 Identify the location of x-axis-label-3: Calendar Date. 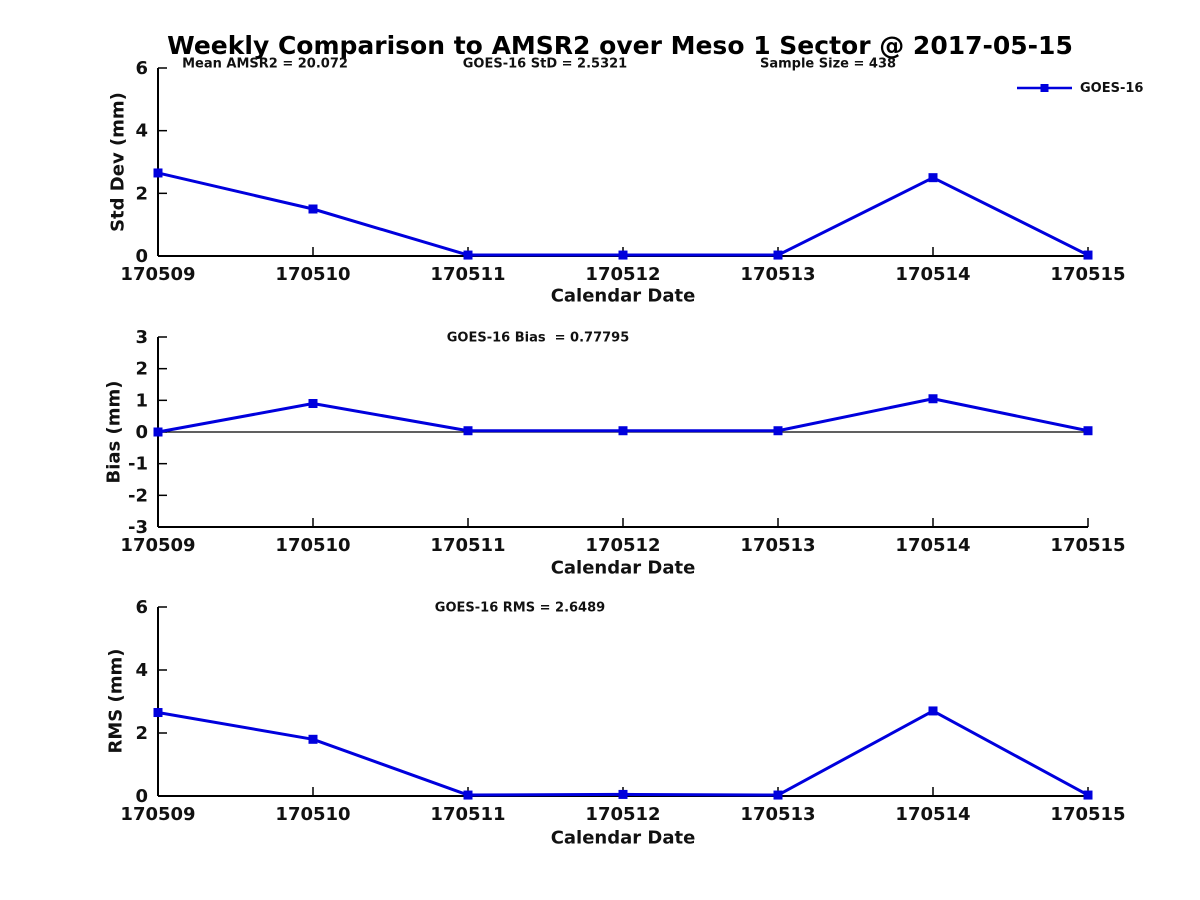
(623, 838).